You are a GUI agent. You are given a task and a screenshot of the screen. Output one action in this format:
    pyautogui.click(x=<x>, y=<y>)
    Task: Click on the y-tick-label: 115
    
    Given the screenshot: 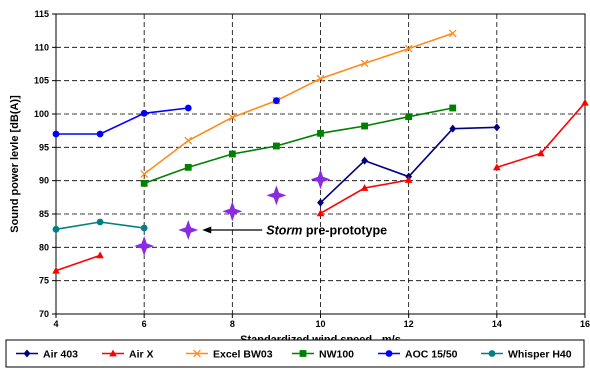 What is the action you would take?
    pyautogui.click(x=41, y=14)
    